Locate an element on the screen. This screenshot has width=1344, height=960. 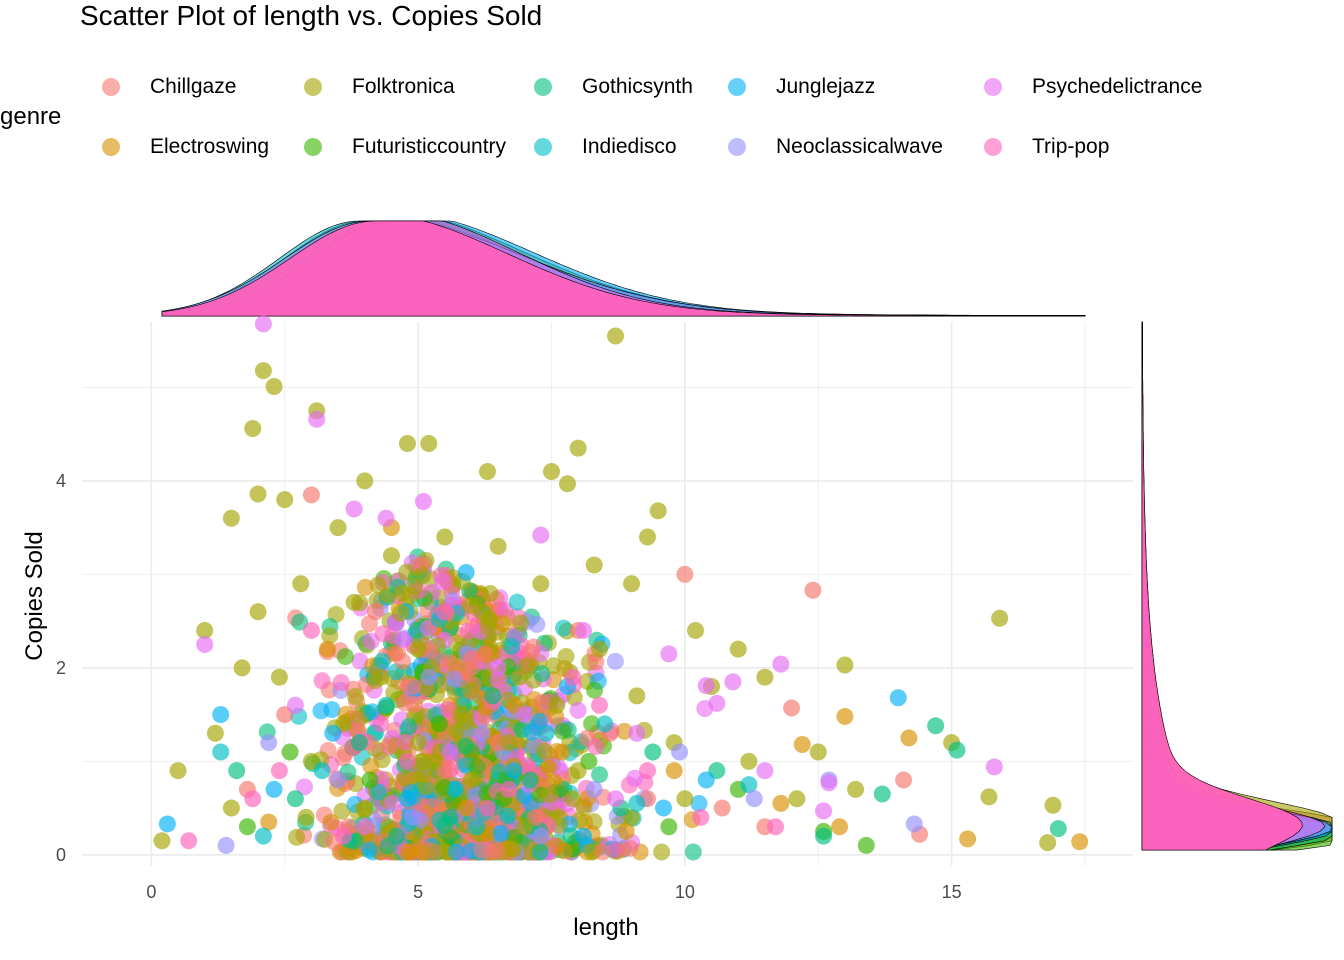
legend-label: Neoclassicalwave is located at coordinates (859, 146).